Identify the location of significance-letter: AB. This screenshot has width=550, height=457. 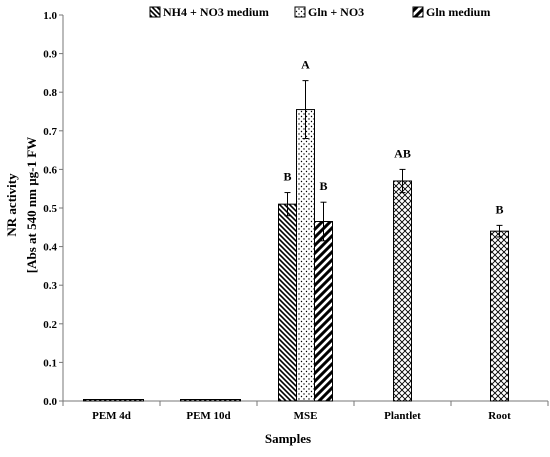
(402, 153).